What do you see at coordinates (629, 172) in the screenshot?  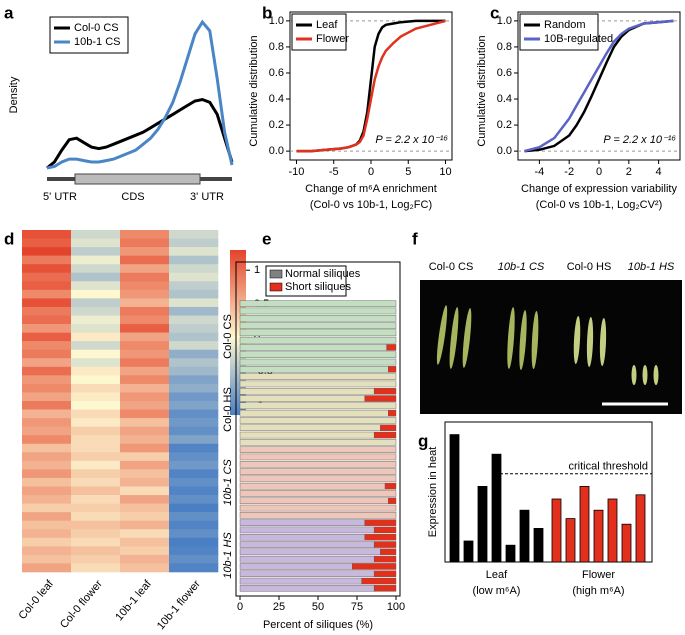 I see `x-tick-label: 2` at bounding box center [629, 172].